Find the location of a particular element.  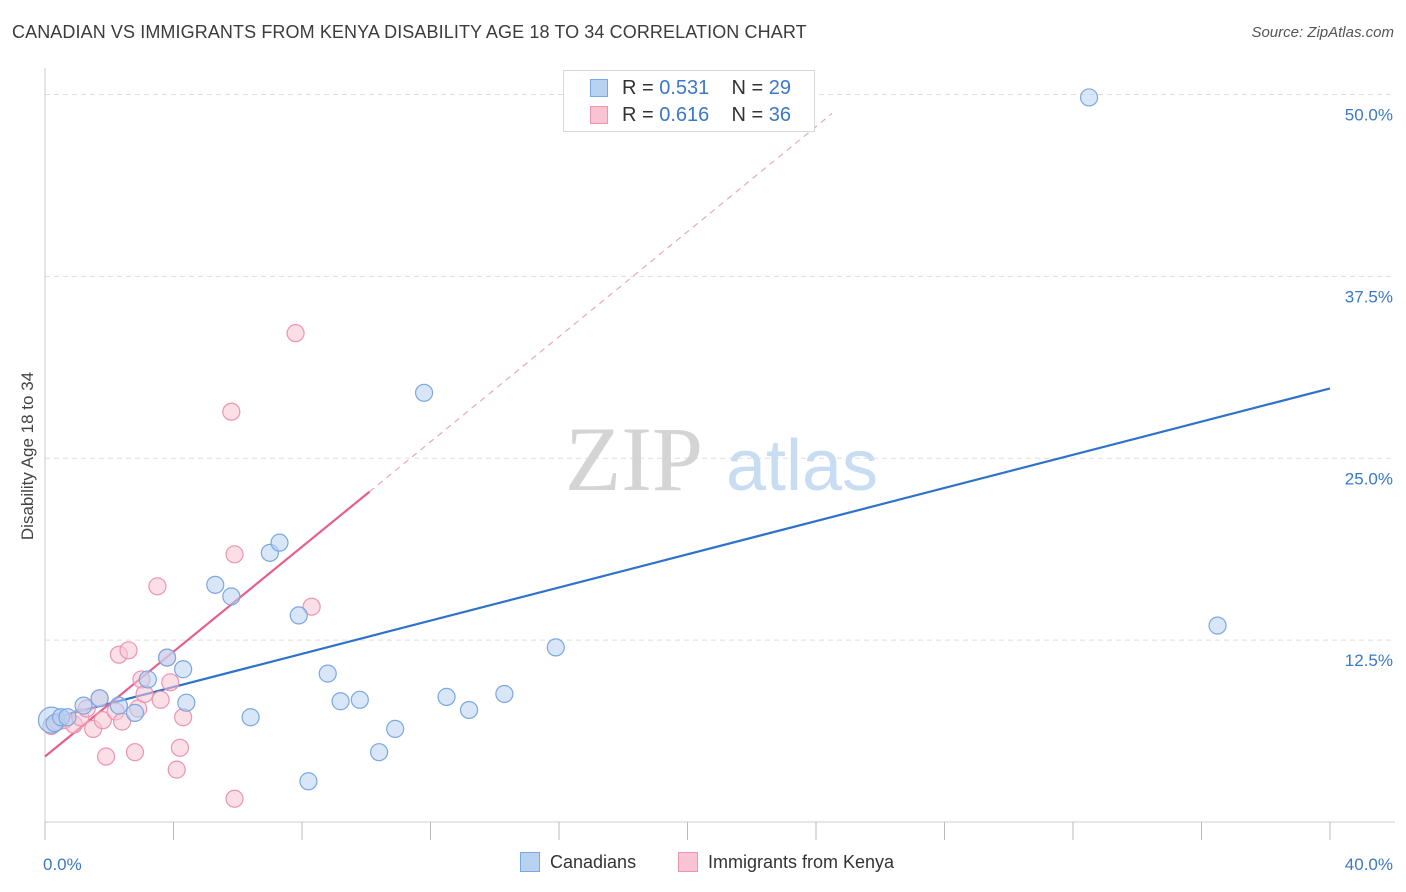

legend-swatch-pink is located at coordinates (599, 115).